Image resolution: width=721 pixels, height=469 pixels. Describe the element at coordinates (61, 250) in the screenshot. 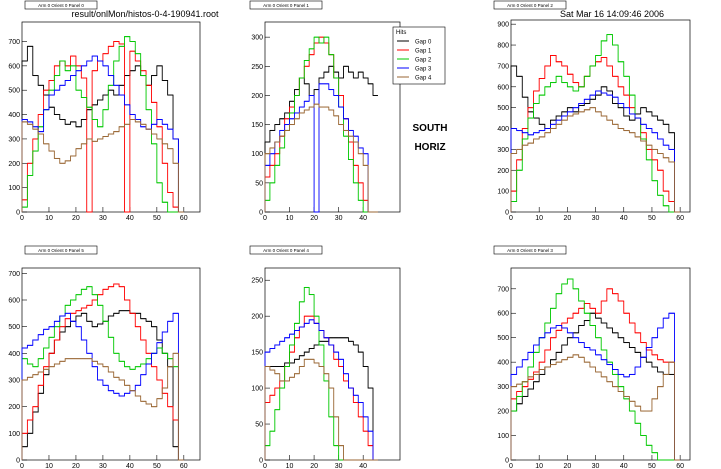

I see `panel-title: Arm 0 Orient 0 Panel 5` at that location.